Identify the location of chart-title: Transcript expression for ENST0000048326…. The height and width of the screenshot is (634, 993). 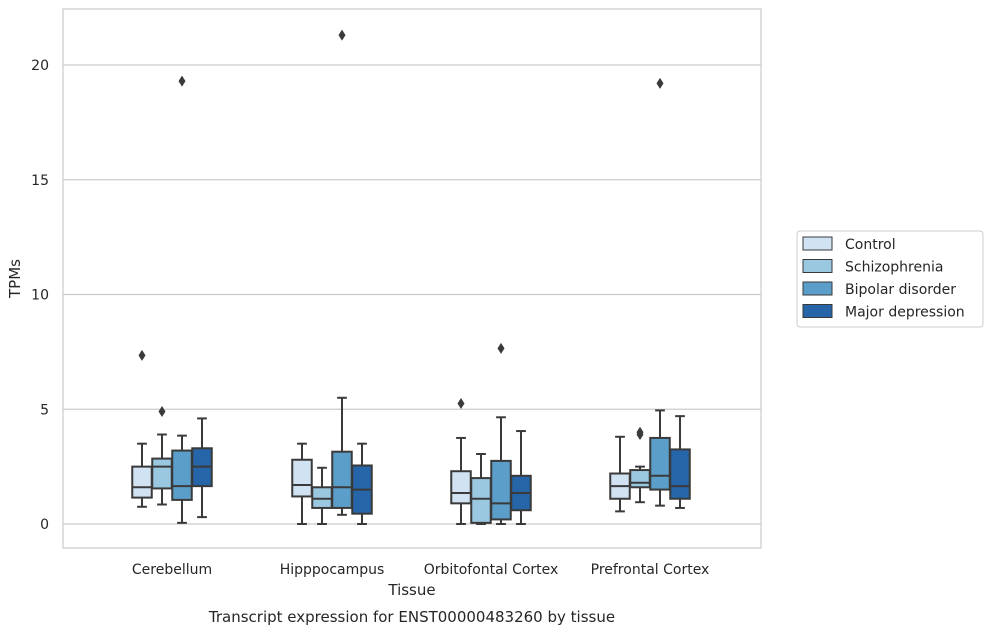
(411, 617).